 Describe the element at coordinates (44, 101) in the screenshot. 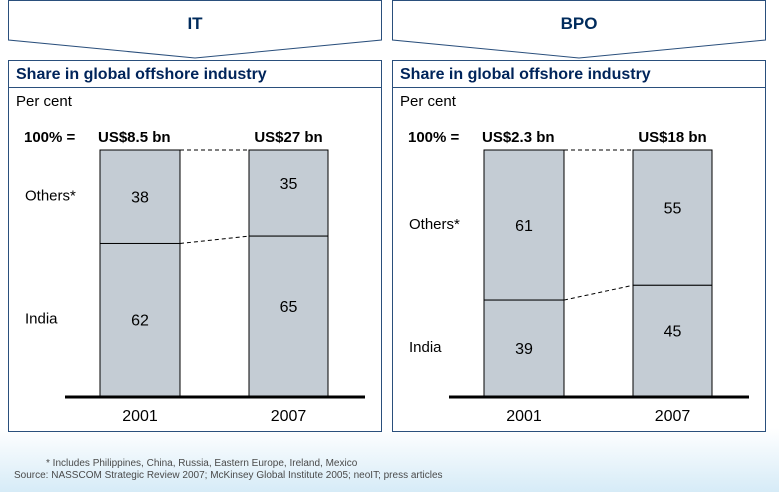

I see `it-unit-label: Per cent` at that location.